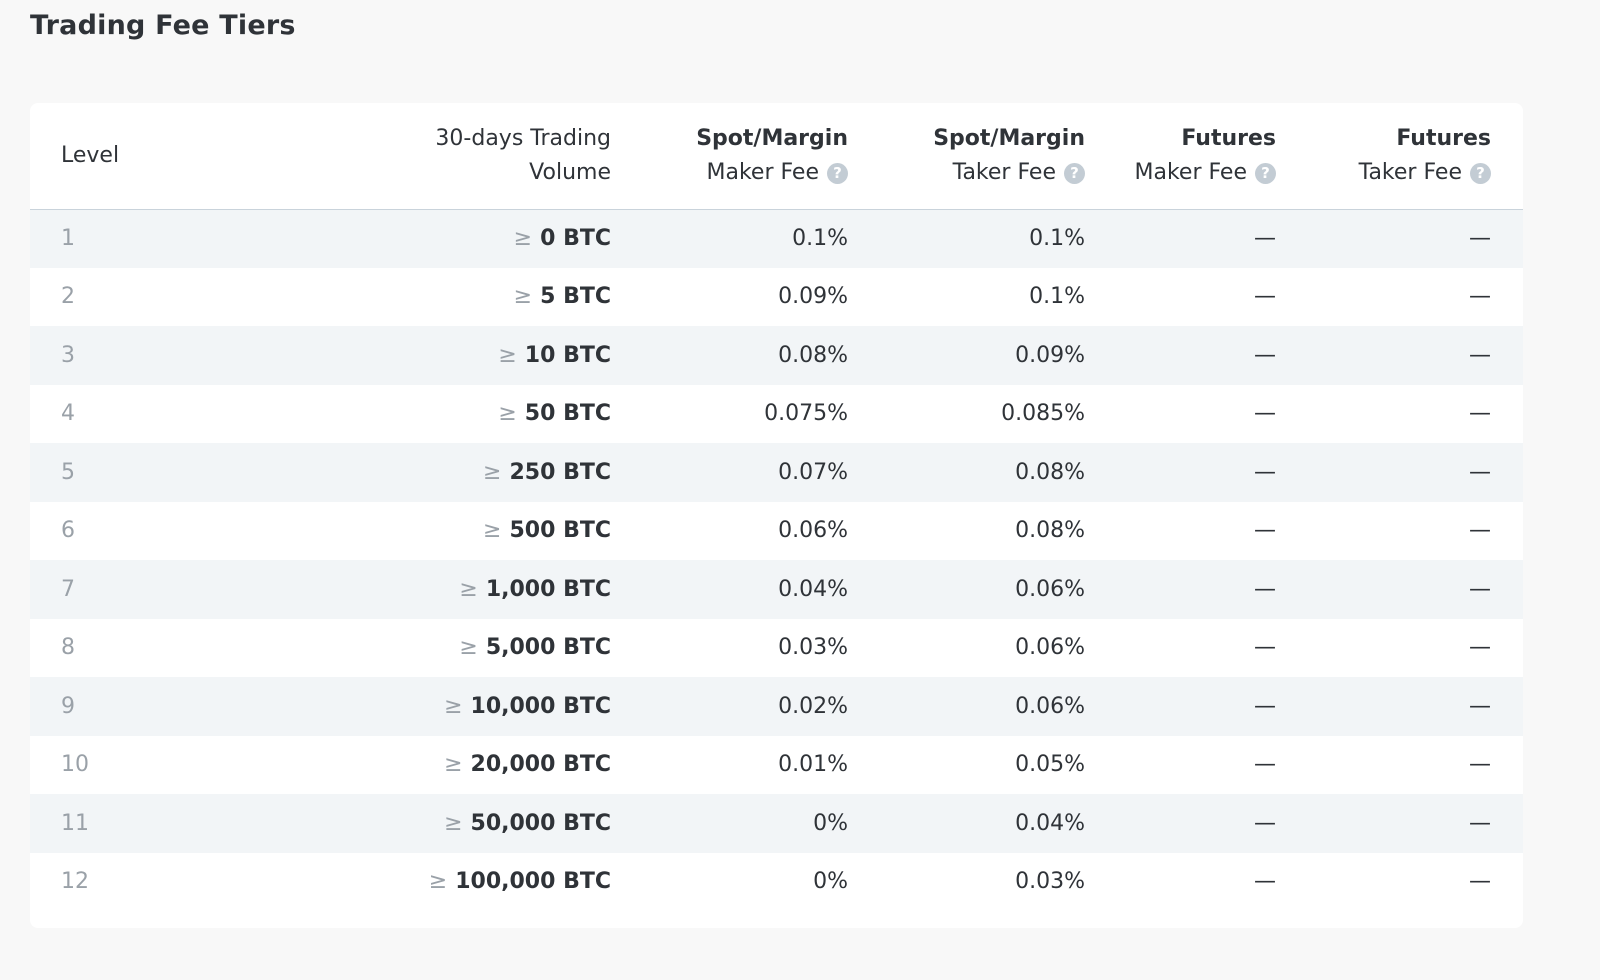  Describe the element at coordinates (776, 765) in the screenshot. I see `table-row: 10 ≥20,000 BTC 0.01% 0.05% — —` at that location.